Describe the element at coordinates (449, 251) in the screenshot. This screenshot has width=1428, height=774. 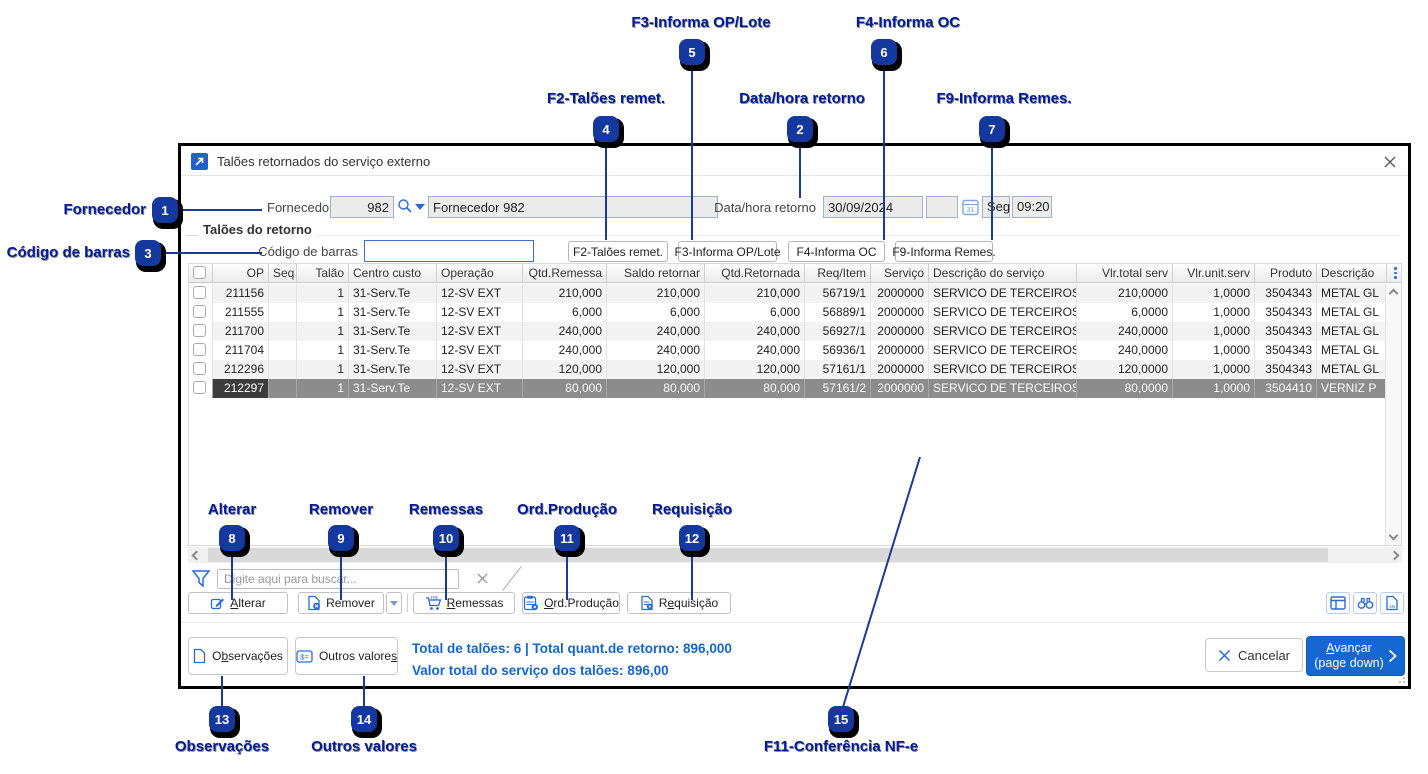
I see `barcode-input` at that location.